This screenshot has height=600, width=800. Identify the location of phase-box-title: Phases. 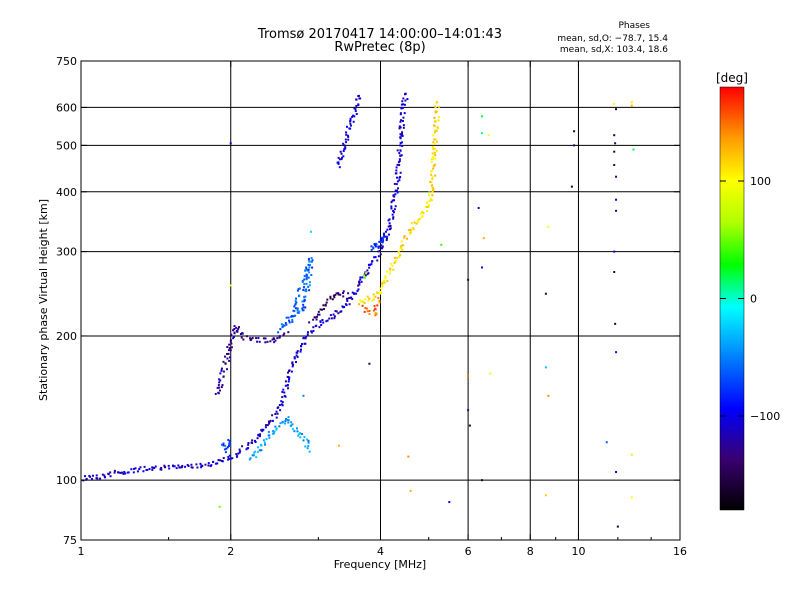
(634, 26).